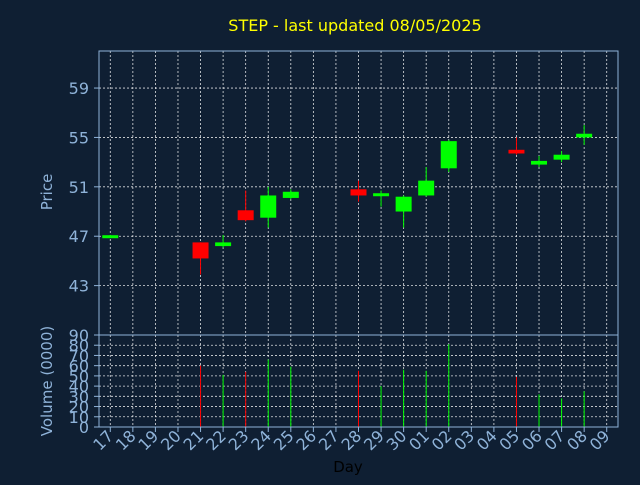  What do you see at coordinates (79, 88) in the screenshot?
I see `price-tick-label-59: 59` at bounding box center [79, 88].